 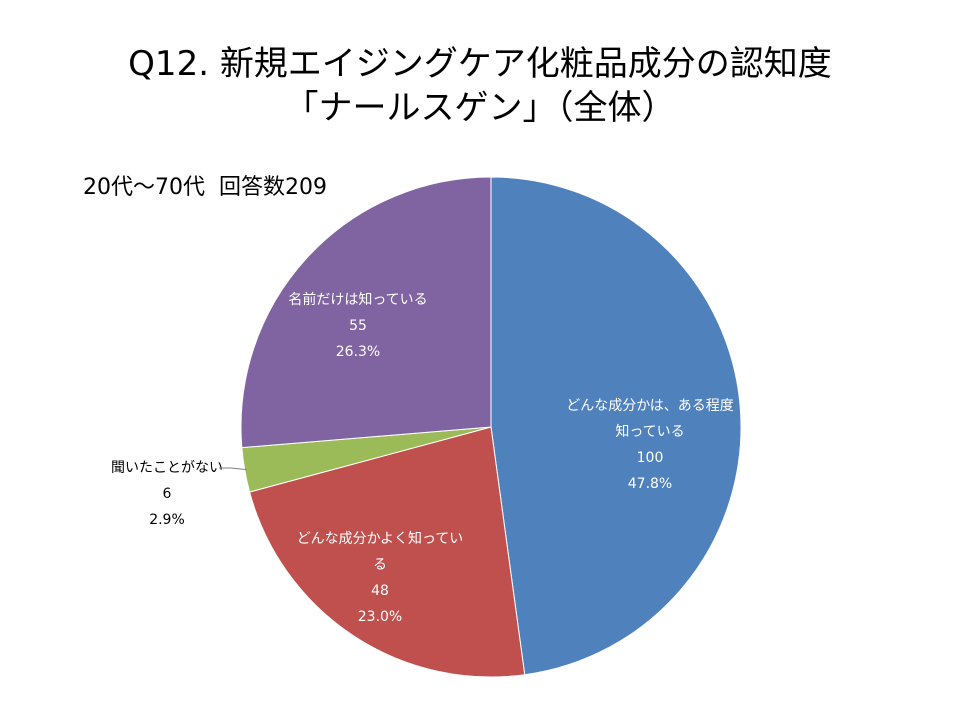 What do you see at coordinates (205, 187) in the screenshot?
I see `chart-subtitle: 20代～70代 回答数209` at bounding box center [205, 187].